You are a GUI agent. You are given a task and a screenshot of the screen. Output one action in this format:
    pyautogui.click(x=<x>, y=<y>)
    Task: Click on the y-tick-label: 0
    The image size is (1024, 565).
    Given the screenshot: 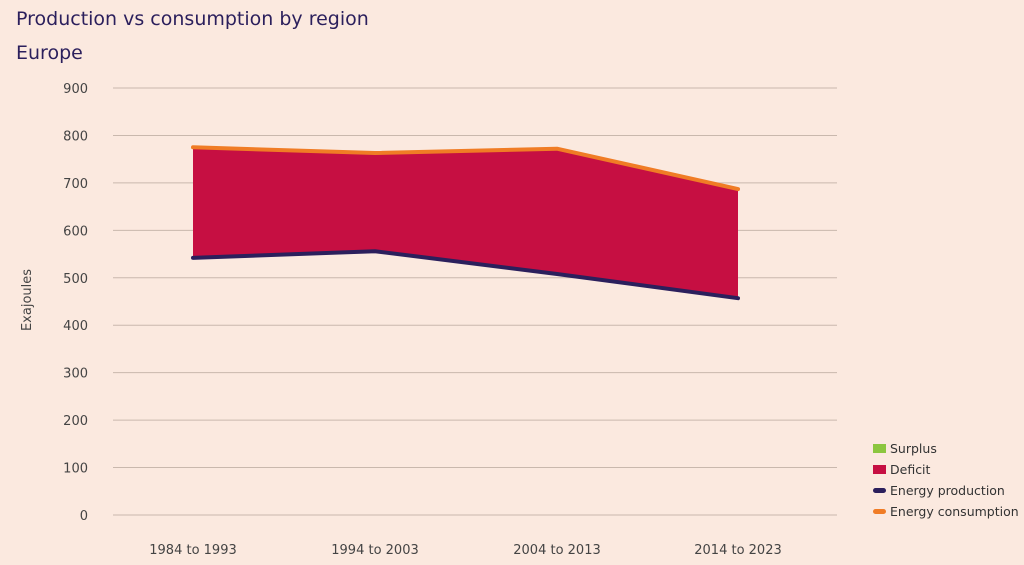 What is the action you would take?
    pyautogui.click(x=84, y=516)
    